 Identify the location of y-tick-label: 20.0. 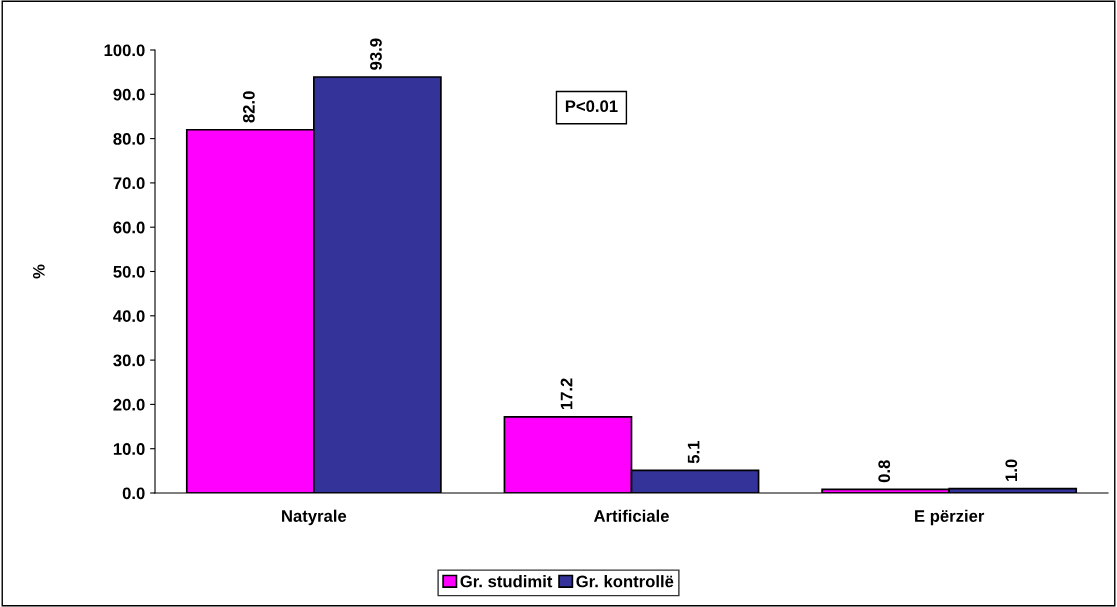
(129, 404).